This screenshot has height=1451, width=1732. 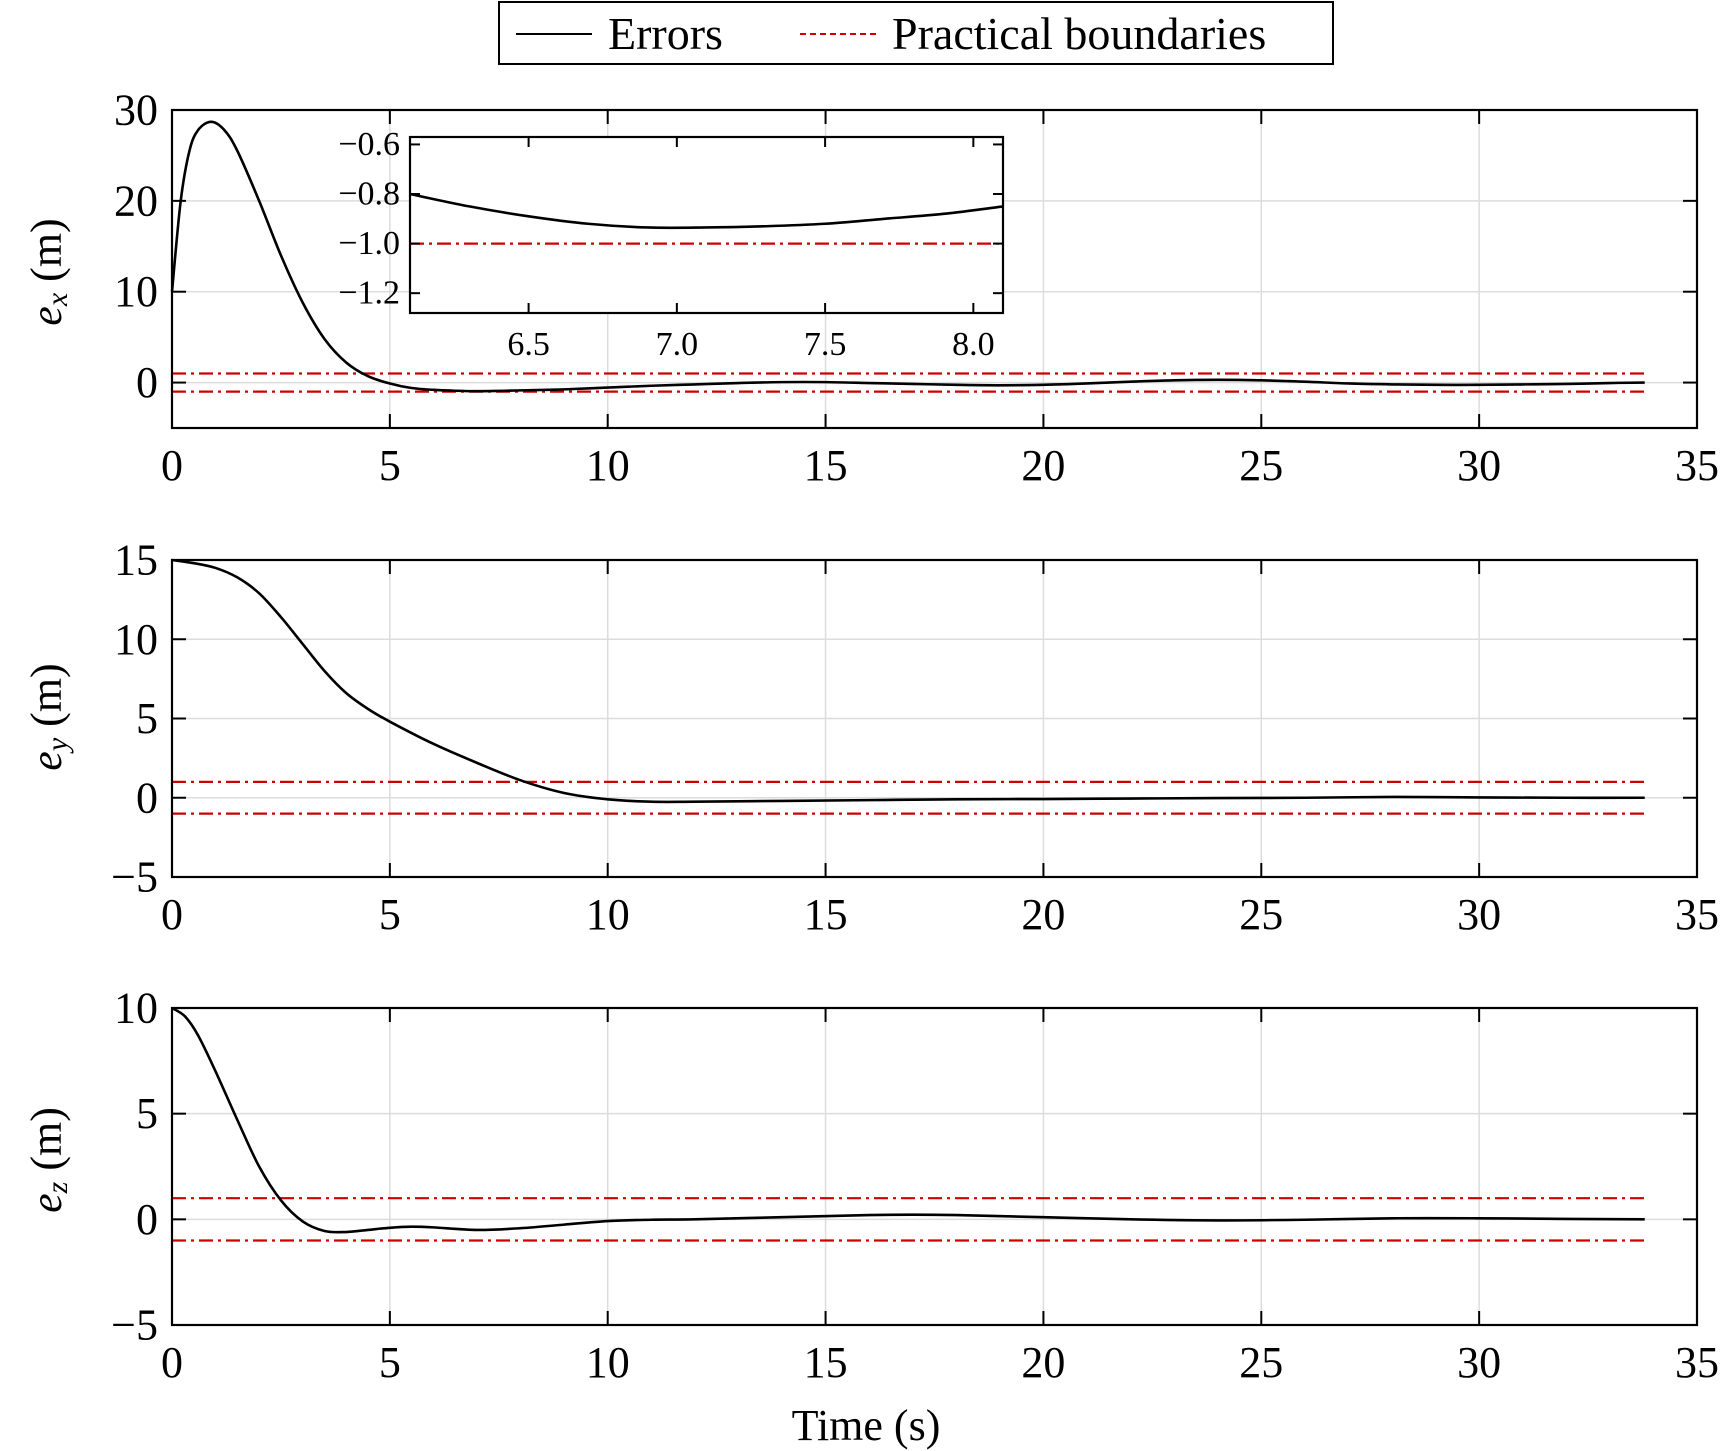 What do you see at coordinates (1079, 33) in the screenshot?
I see `legend-boundaries-label: Practical boundaries` at bounding box center [1079, 33].